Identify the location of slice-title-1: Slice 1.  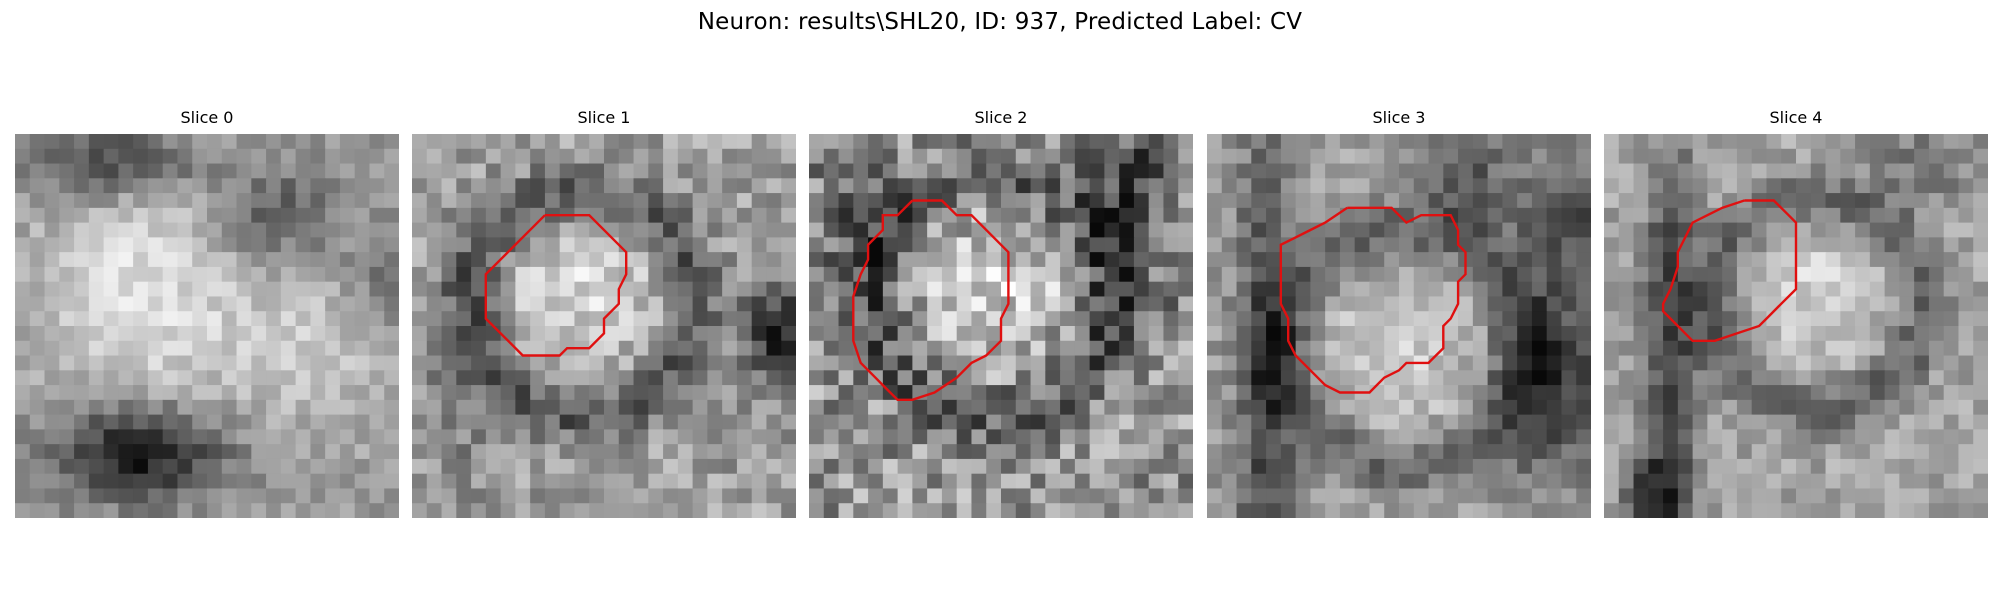
(604, 118).